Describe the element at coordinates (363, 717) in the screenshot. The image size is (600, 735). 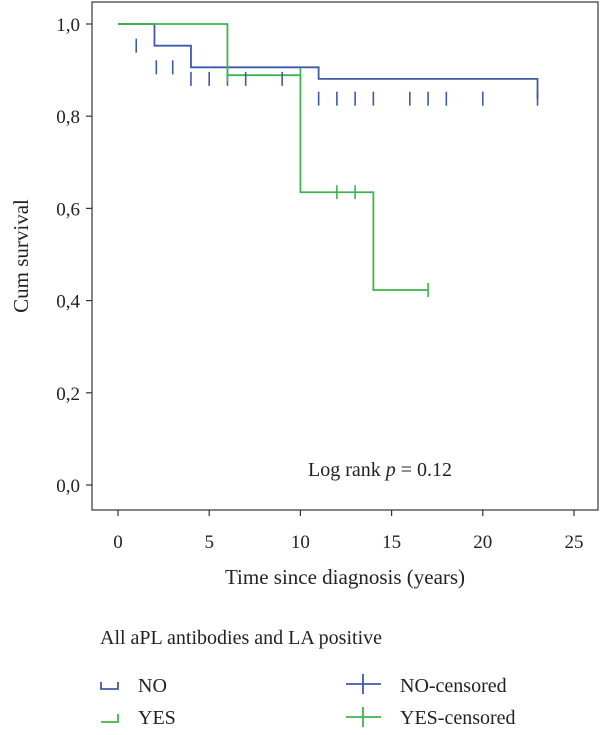
I see `legend-yes-censored-symbol` at that location.